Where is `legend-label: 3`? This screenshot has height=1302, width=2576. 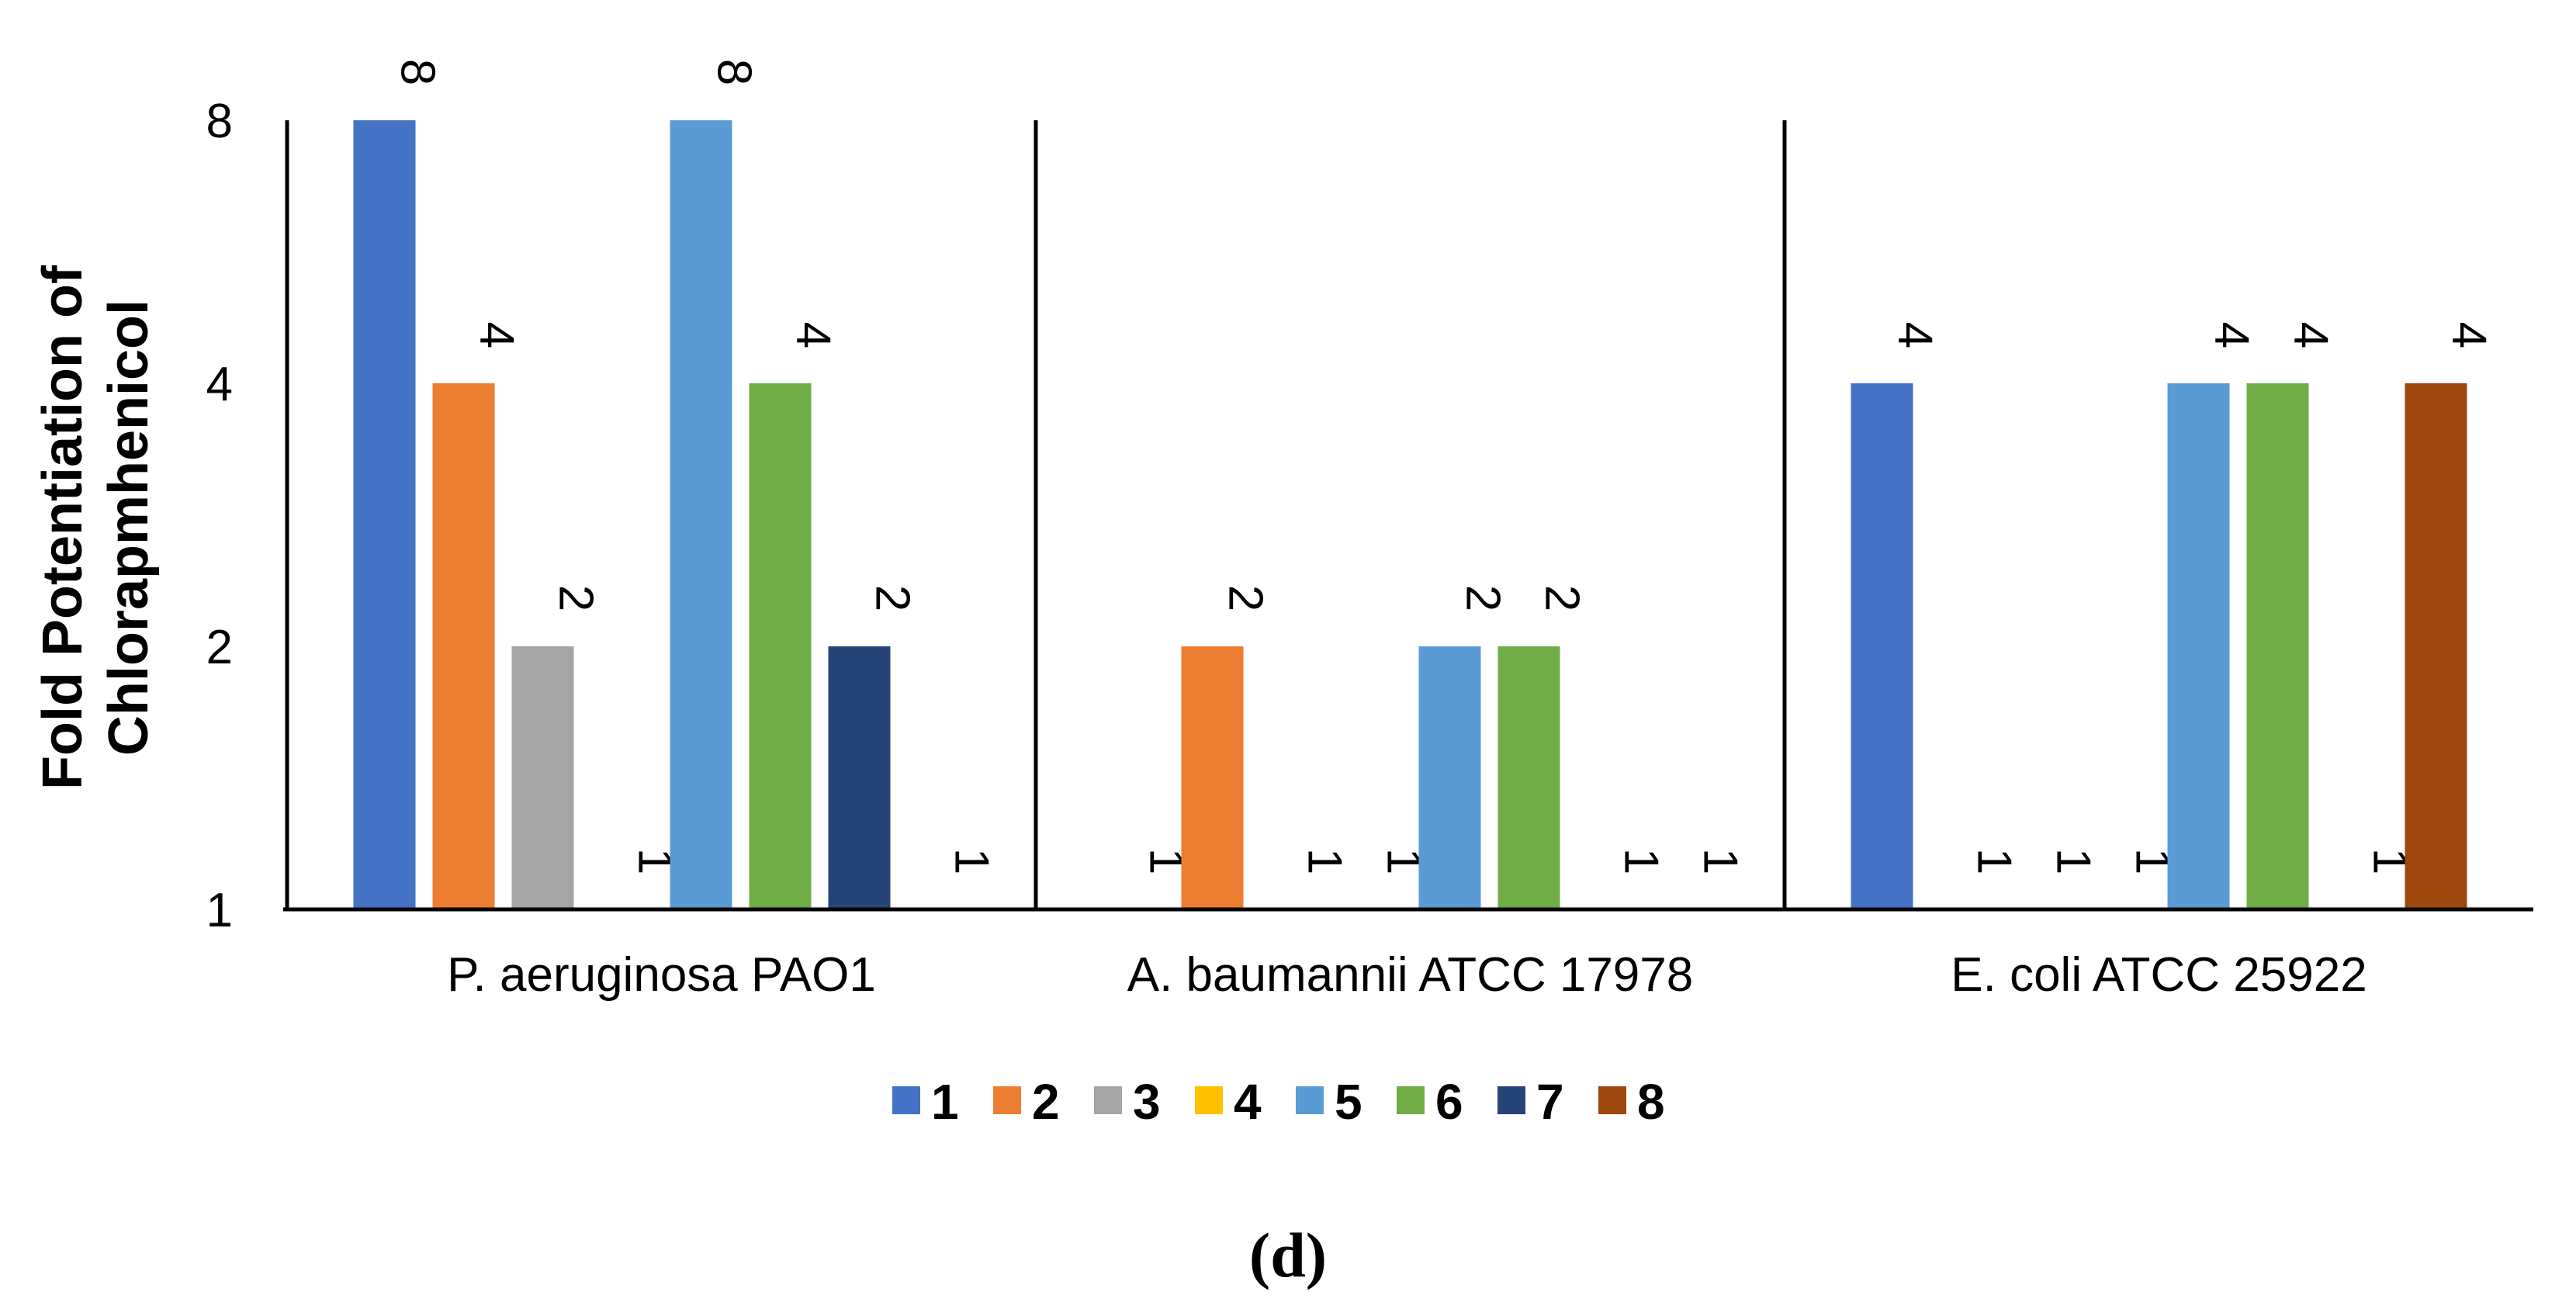
legend-label: 3 is located at coordinates (1147, 1102).